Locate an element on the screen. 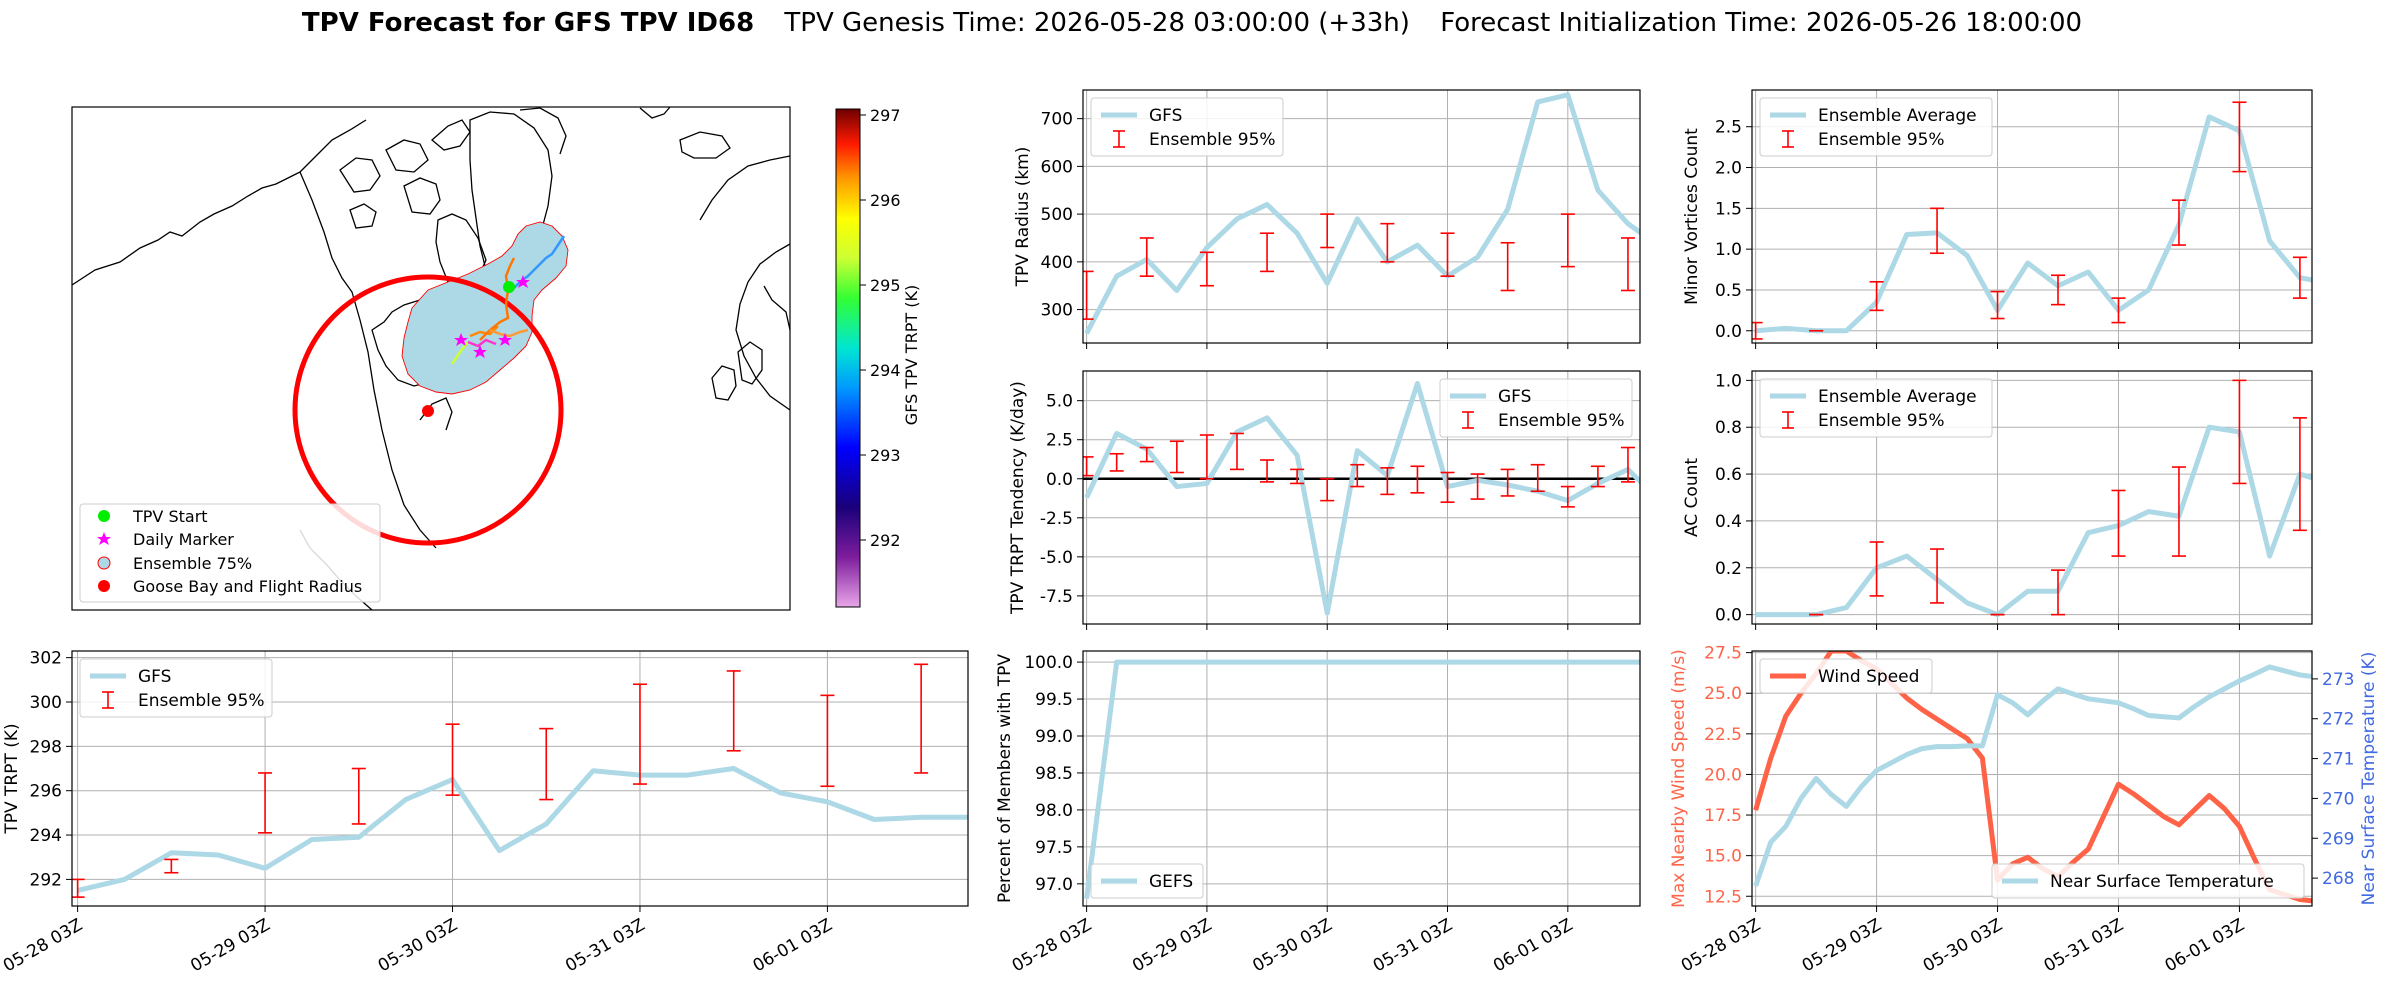 This screenshot has width=2384, height=982. y-tick-label: 99.0 is located at coordinates (1054, 737).